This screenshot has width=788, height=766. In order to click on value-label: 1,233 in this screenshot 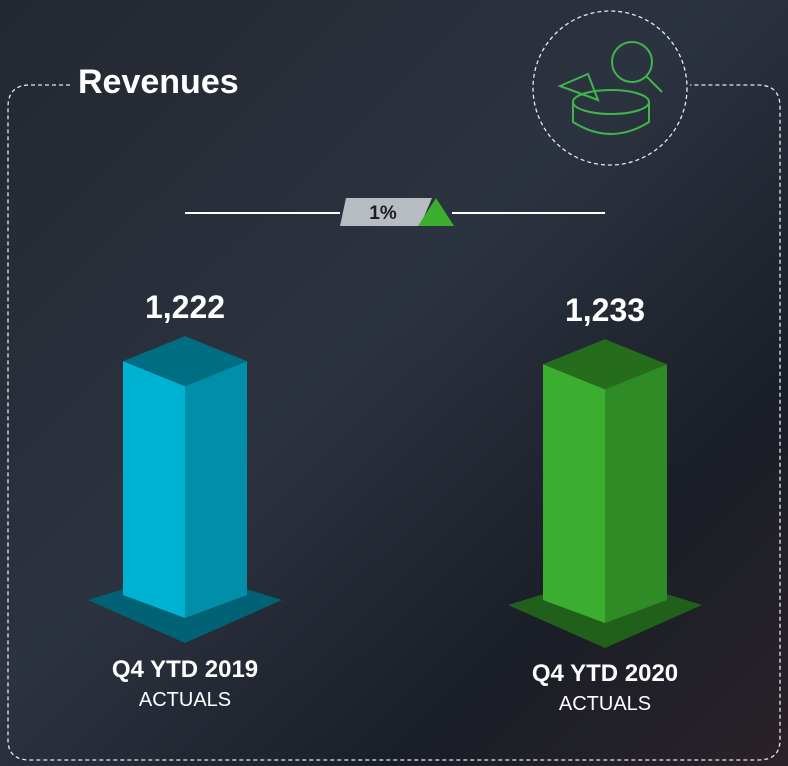, I will do `click(605, 310)`.